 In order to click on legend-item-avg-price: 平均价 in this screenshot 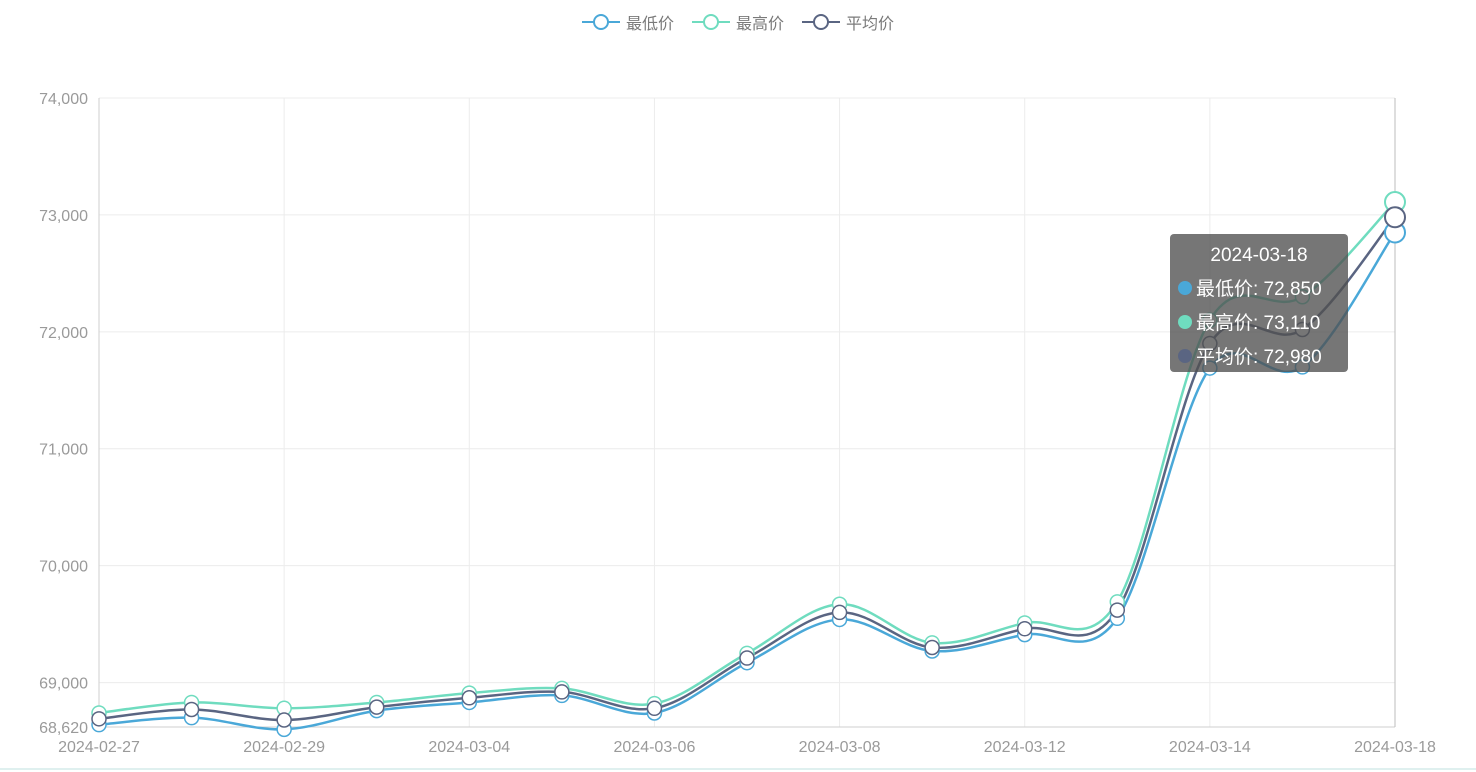, I will do `click(848, 22)`.